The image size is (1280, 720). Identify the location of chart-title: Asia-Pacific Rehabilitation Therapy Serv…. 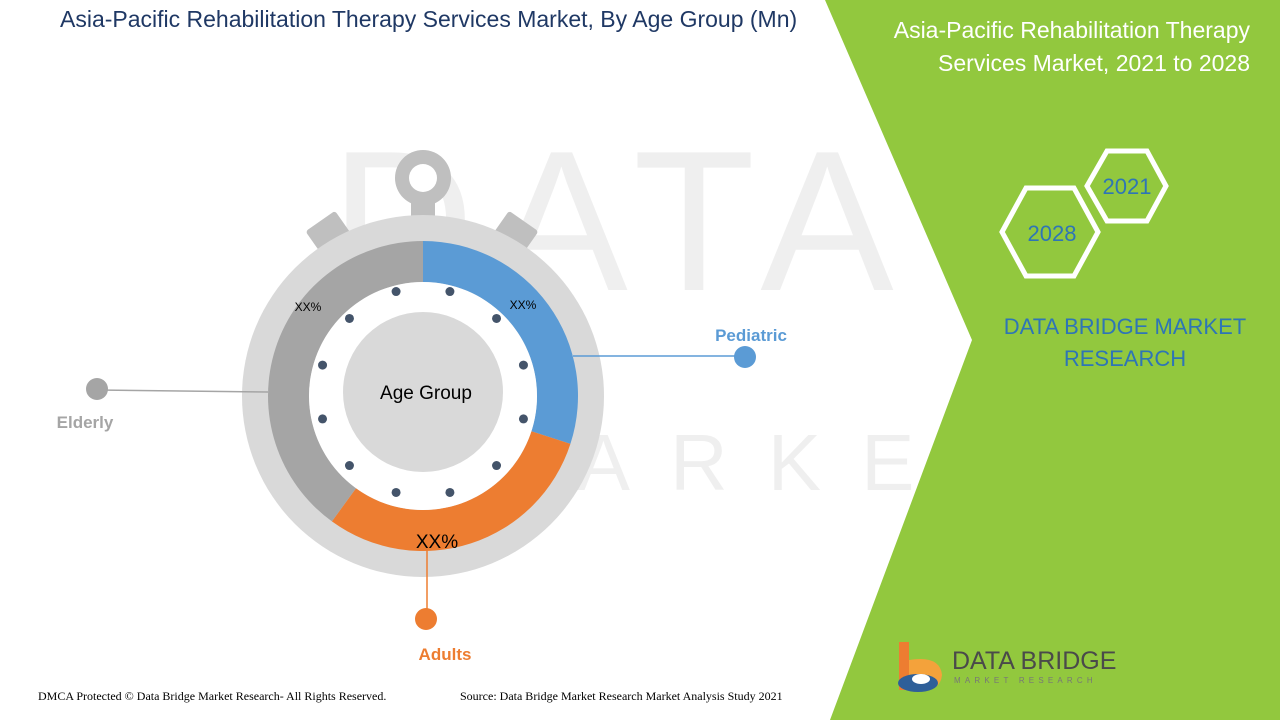
(429, 19).